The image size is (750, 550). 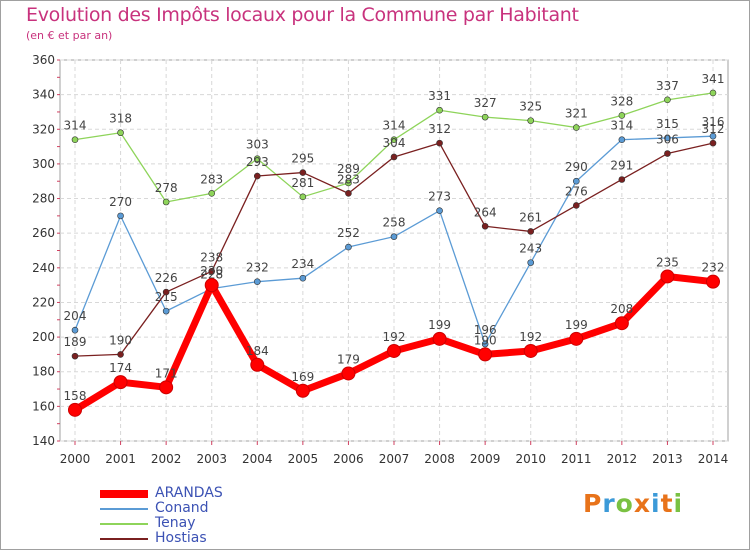 I want to click on y-tick-label: 360, so click(x=43, y=60).